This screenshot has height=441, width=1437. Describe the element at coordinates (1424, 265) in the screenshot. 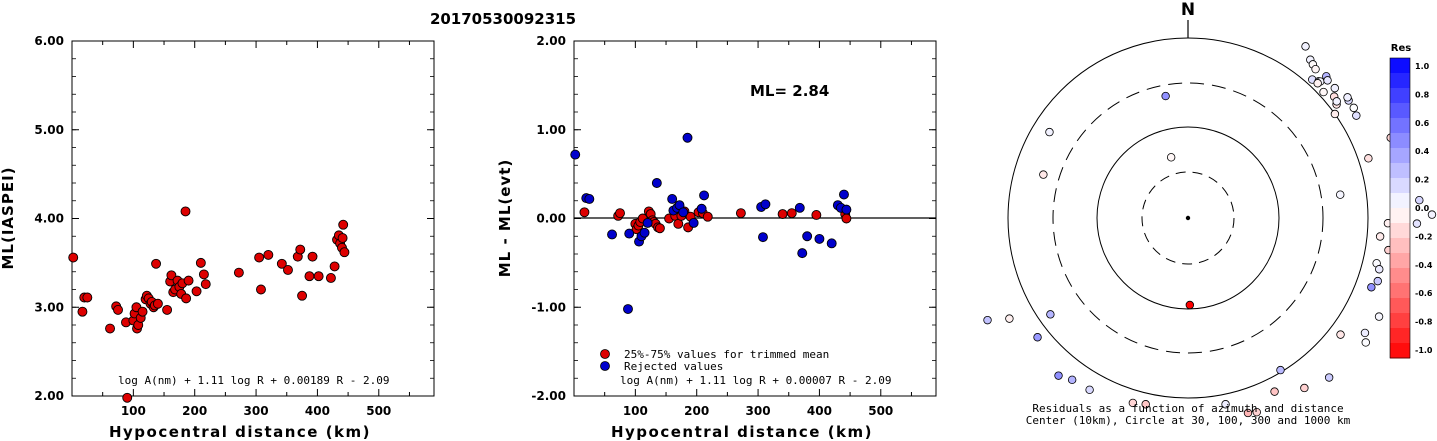

I see `colorbar-label: -0.4` at that location.